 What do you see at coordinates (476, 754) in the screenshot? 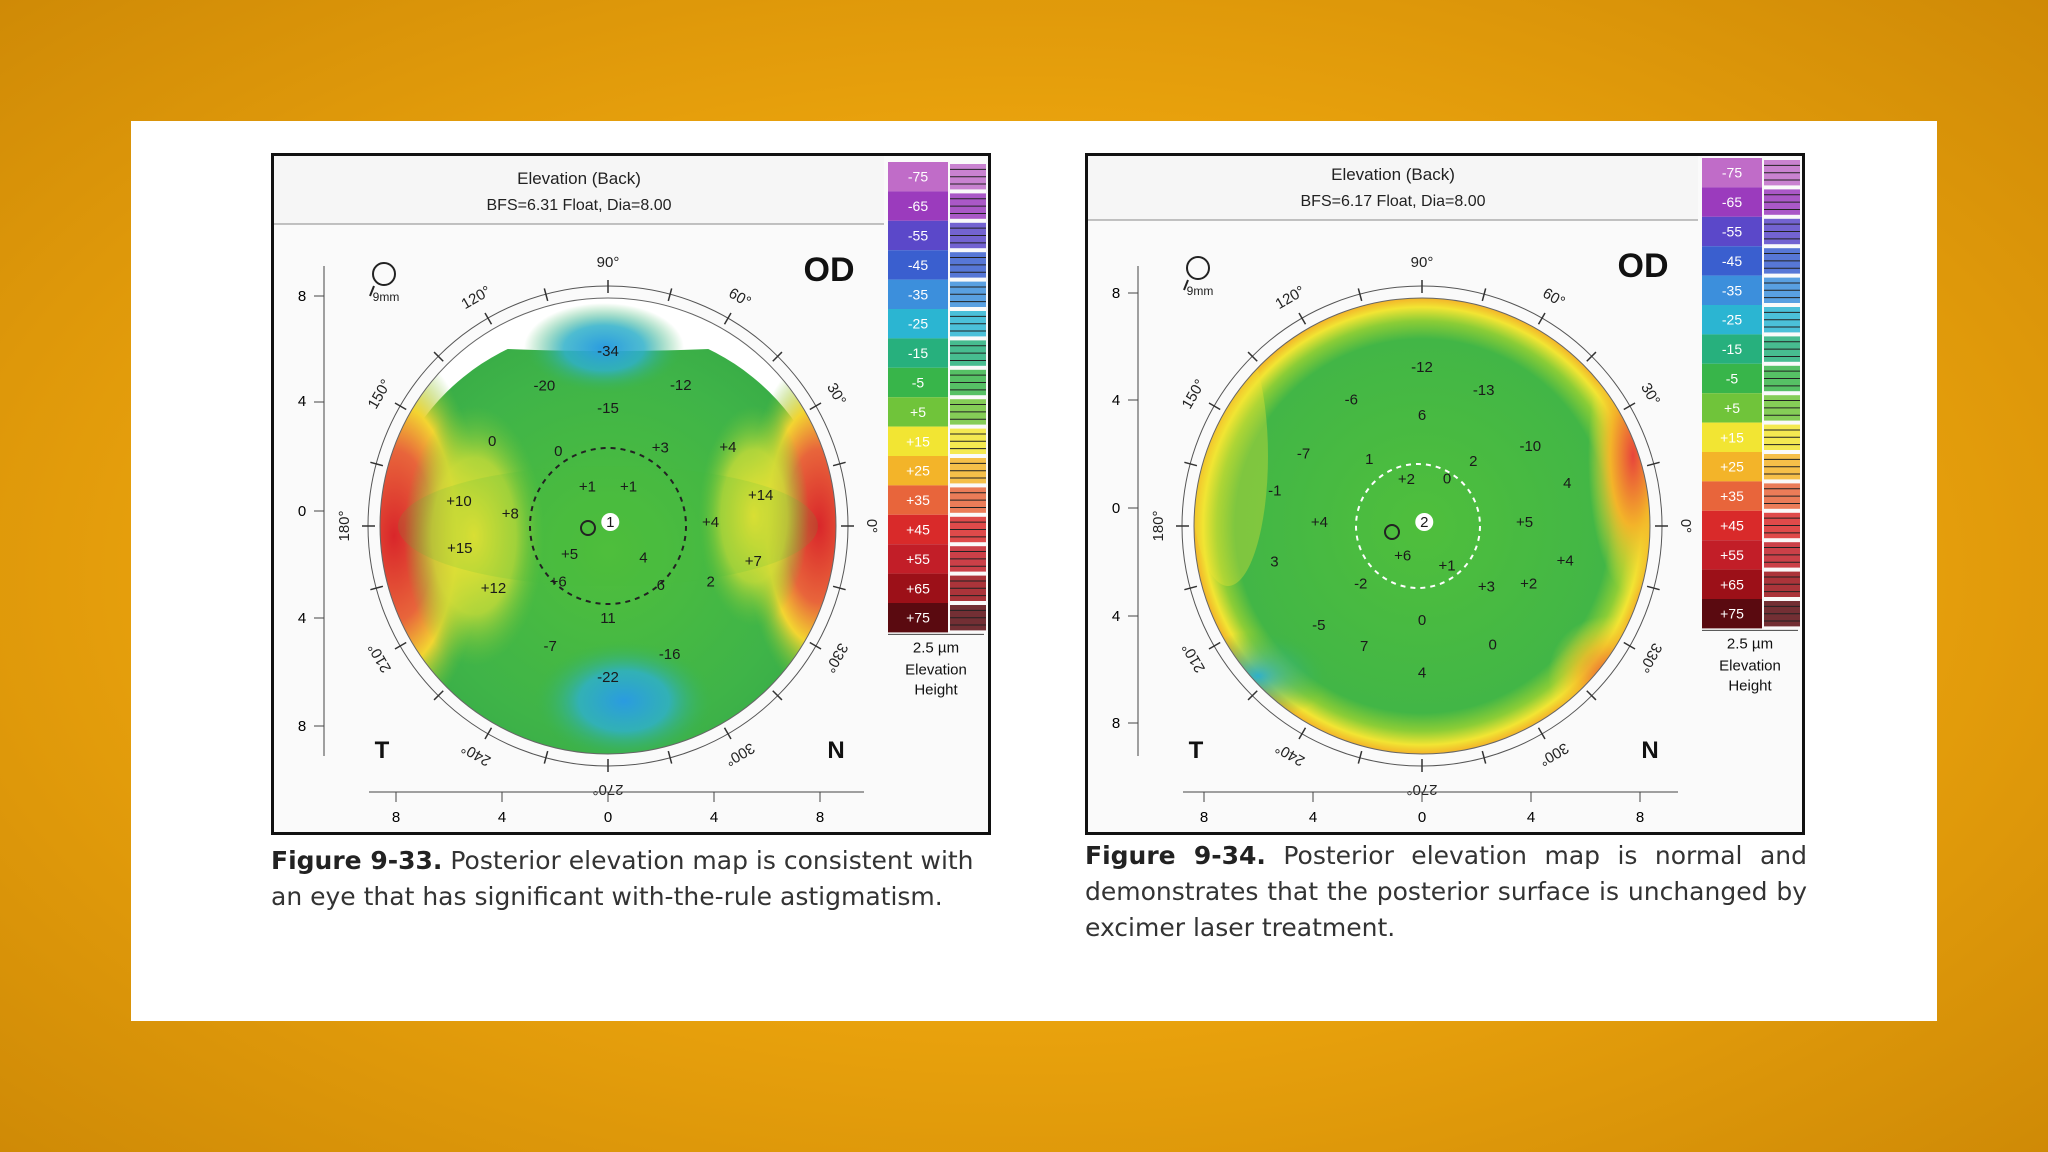
I see `angle-label: 240°` at bounding box center [476, 754].